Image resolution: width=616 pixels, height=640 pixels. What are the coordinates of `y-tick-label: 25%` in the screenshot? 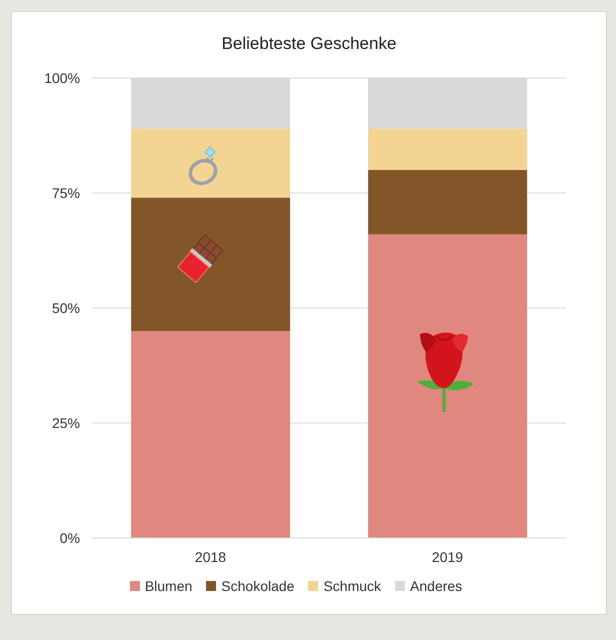 It's located at (66, 422).